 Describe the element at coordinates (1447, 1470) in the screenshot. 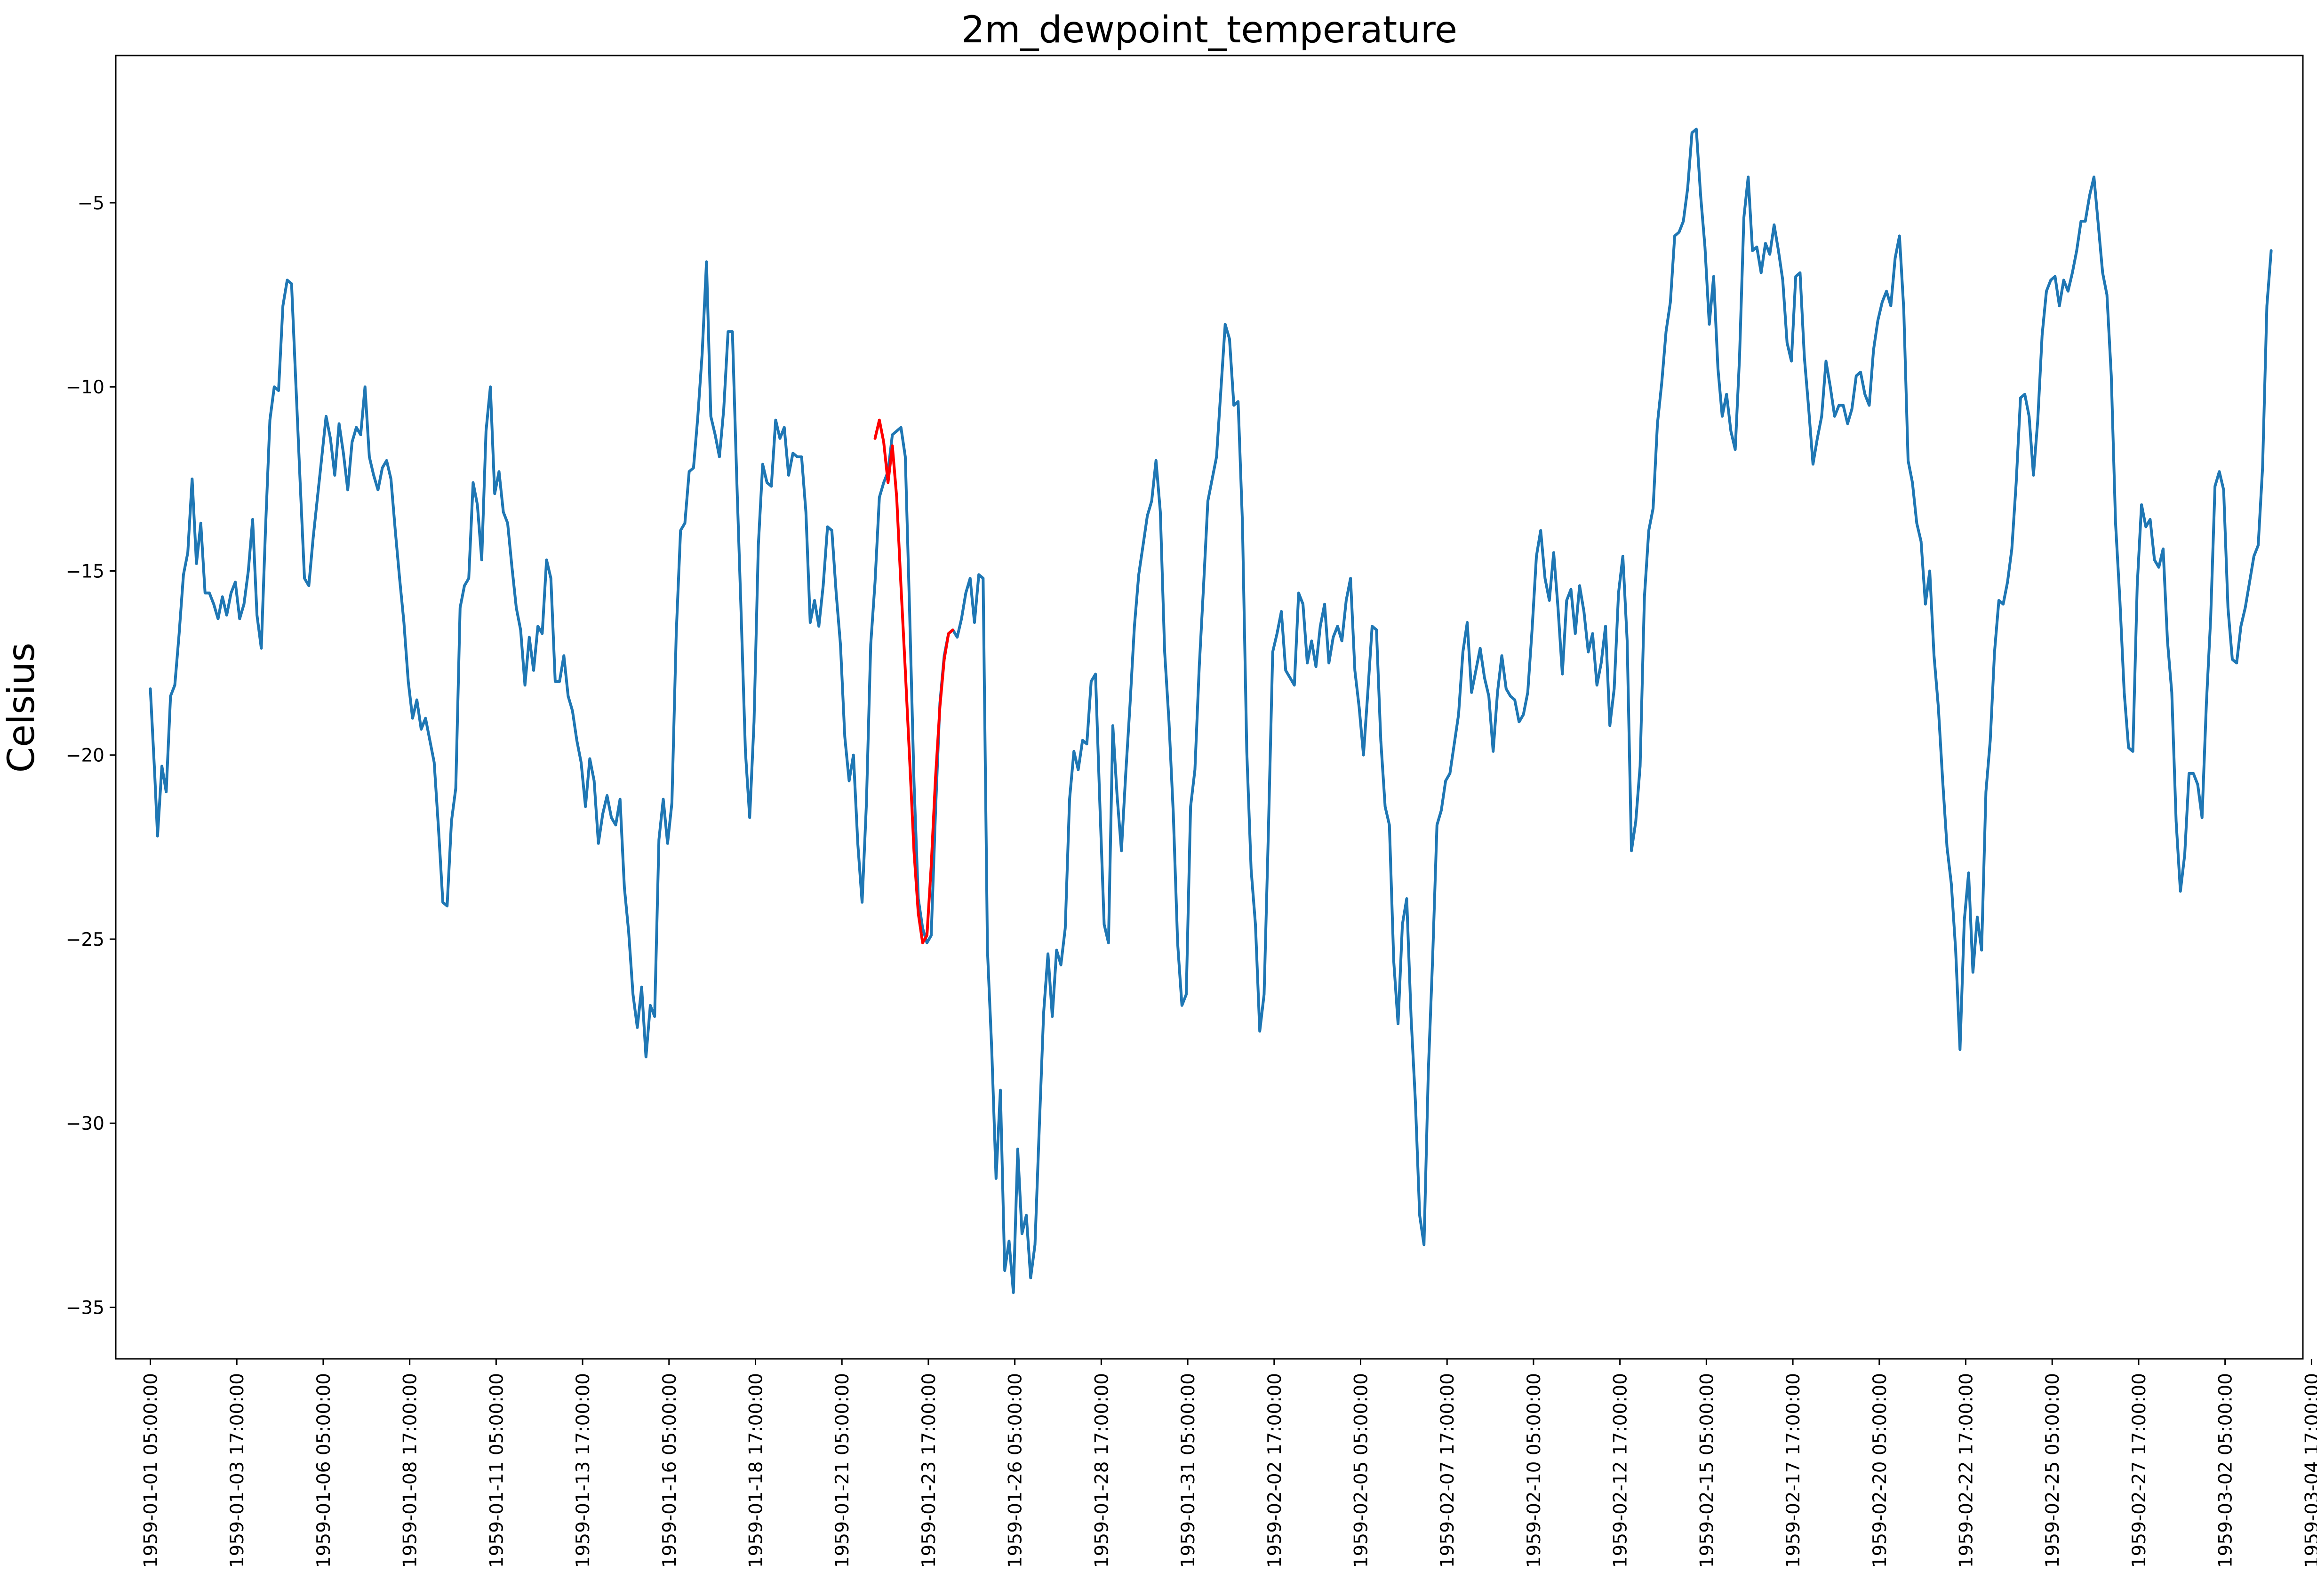

I see `x-tick-label: 1959-02-07 17:00:00` at that location.